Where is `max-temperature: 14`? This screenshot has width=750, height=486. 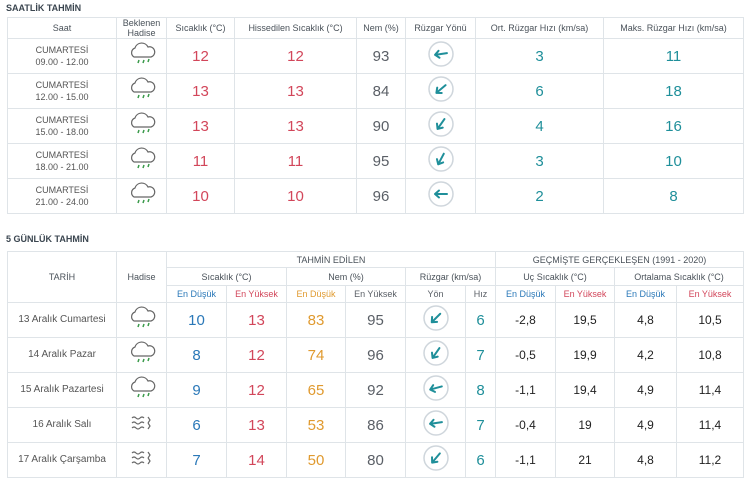
max-temperature: 14 is located at coordinates (256, 460).